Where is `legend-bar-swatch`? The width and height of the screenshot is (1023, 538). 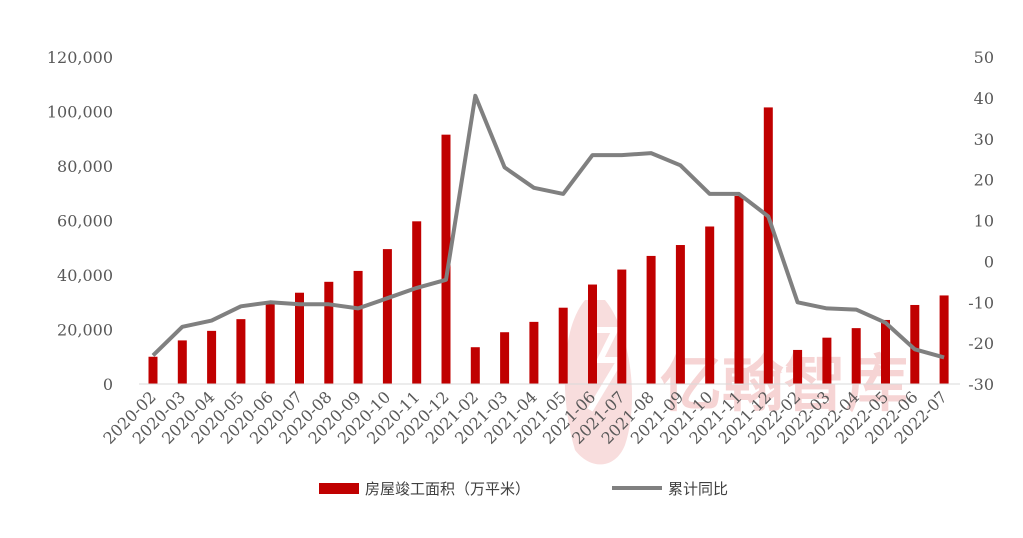
legend-bar-swatch is located at coordinates (339, 488).